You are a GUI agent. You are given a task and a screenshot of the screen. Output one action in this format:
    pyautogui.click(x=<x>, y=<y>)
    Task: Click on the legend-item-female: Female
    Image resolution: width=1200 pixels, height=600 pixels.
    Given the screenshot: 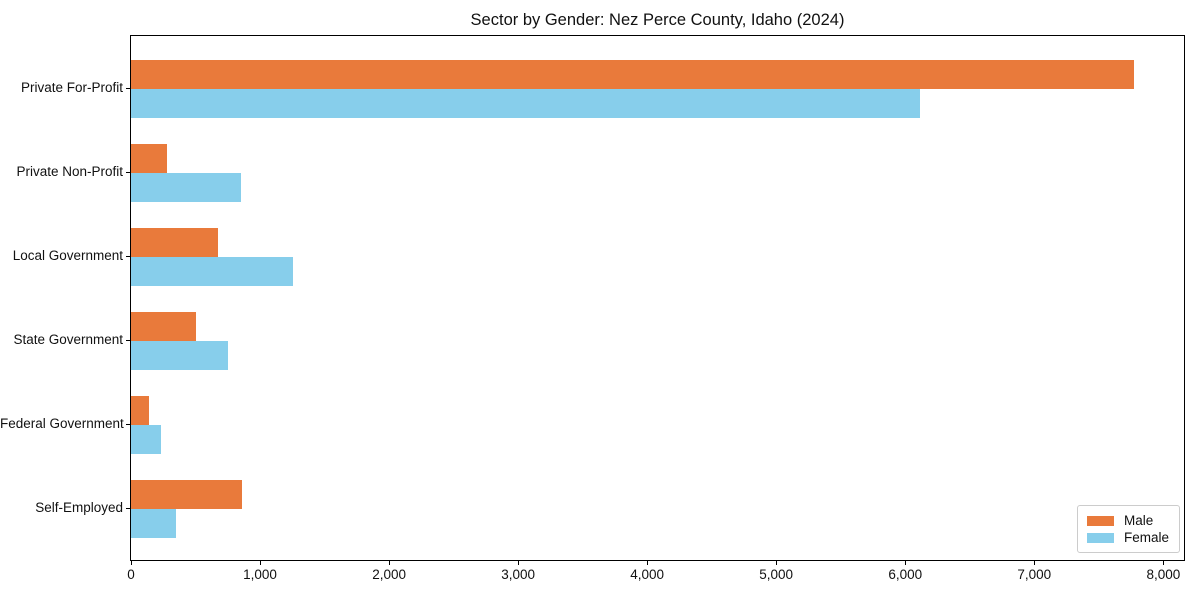 What is the action you would take?
    pyautogui.click(x=1127, y=537)
    